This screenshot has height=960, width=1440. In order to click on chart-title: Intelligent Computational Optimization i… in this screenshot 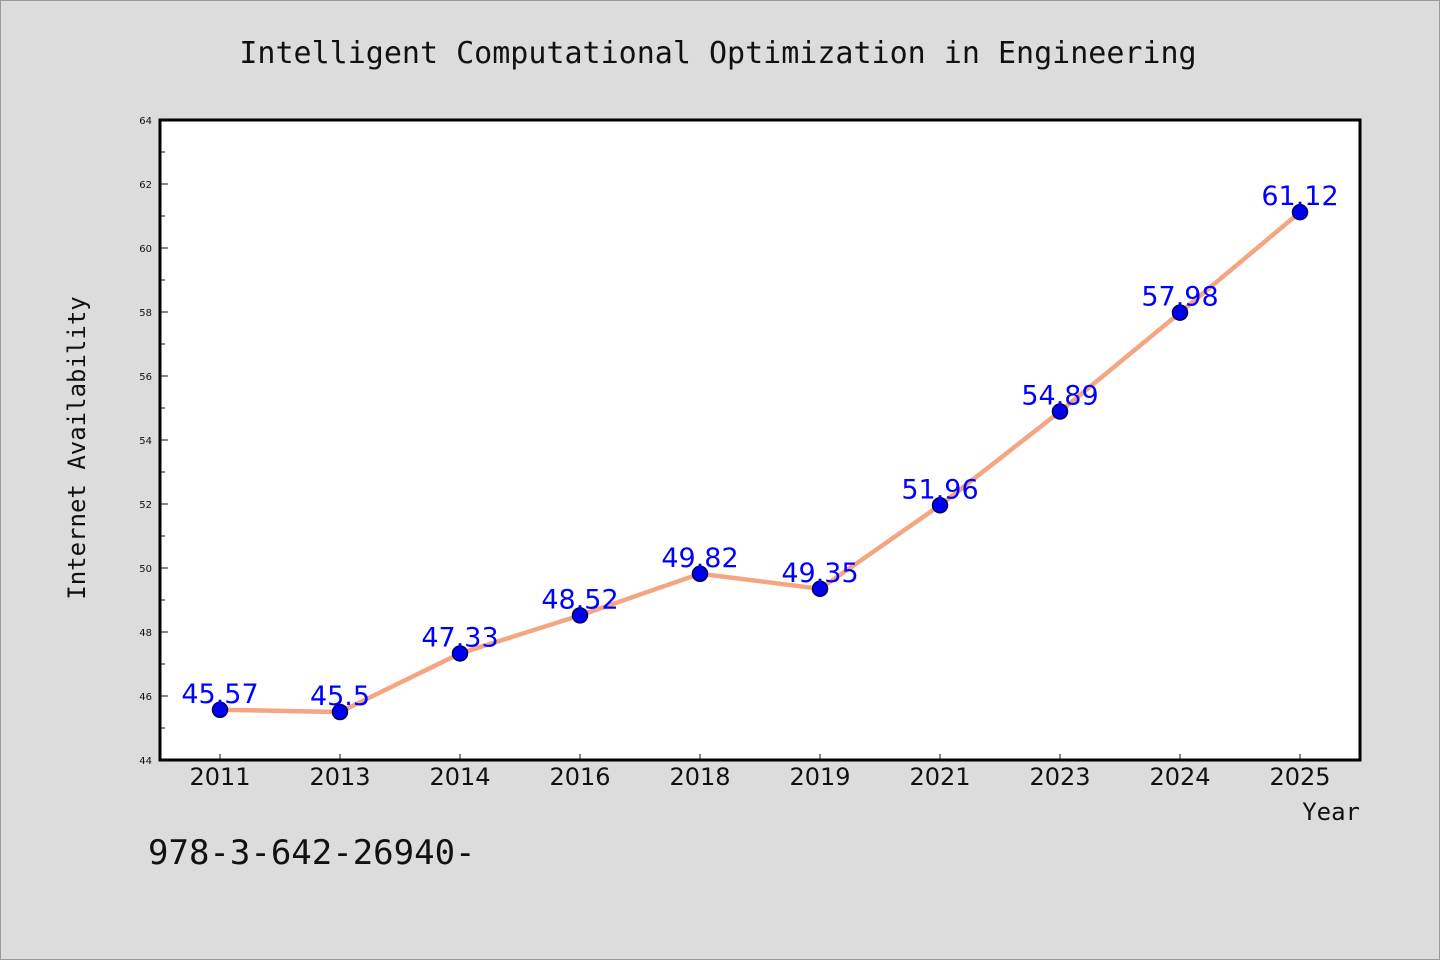, I will do `click(717, 53)`.